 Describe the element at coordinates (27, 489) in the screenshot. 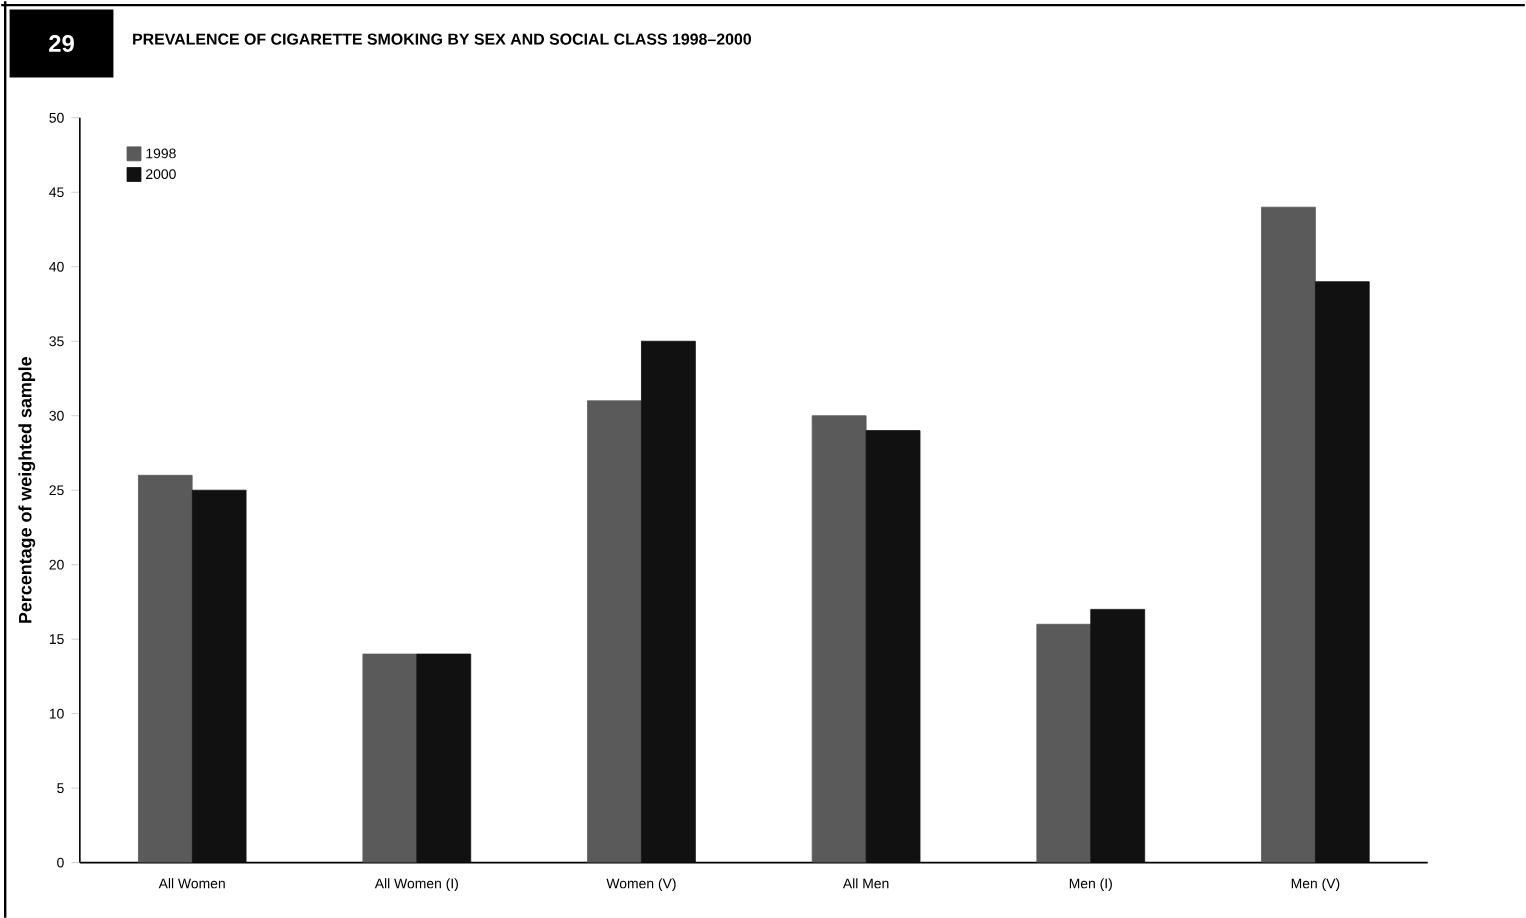

I see `y-axis-title: Percentage of weighted sample` at that location.